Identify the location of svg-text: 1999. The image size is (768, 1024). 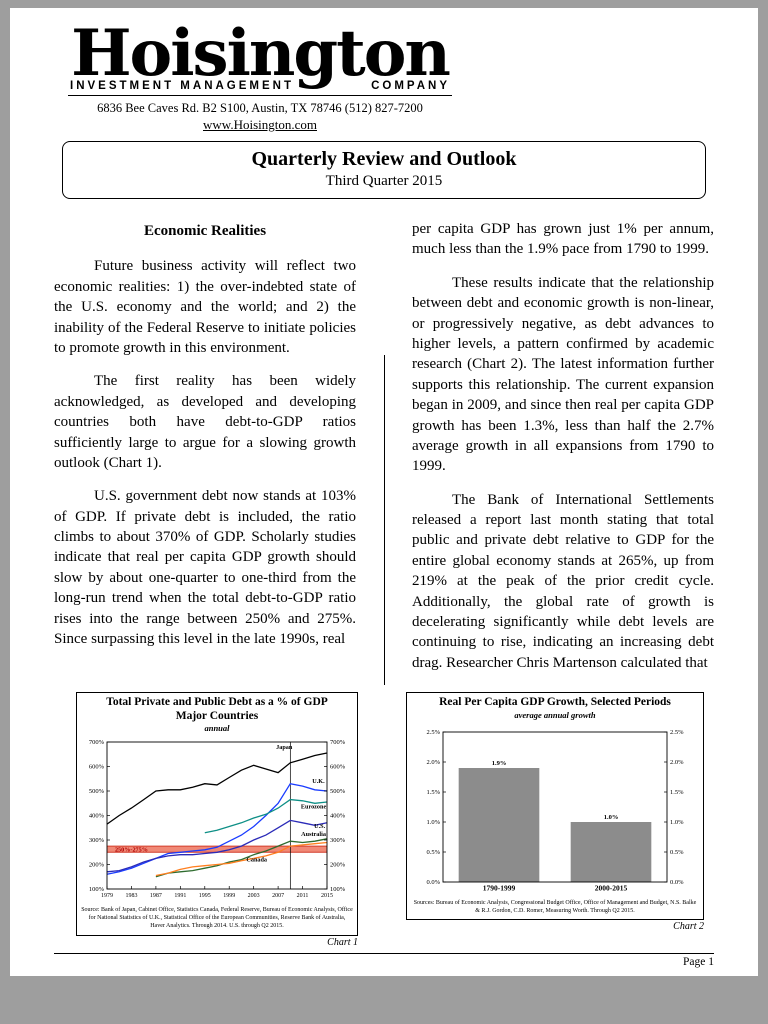
(229, 896).